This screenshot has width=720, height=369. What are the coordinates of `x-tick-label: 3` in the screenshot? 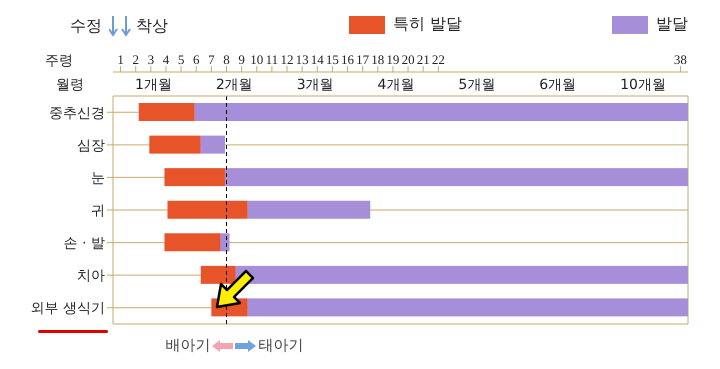 It's located at (151, 59).